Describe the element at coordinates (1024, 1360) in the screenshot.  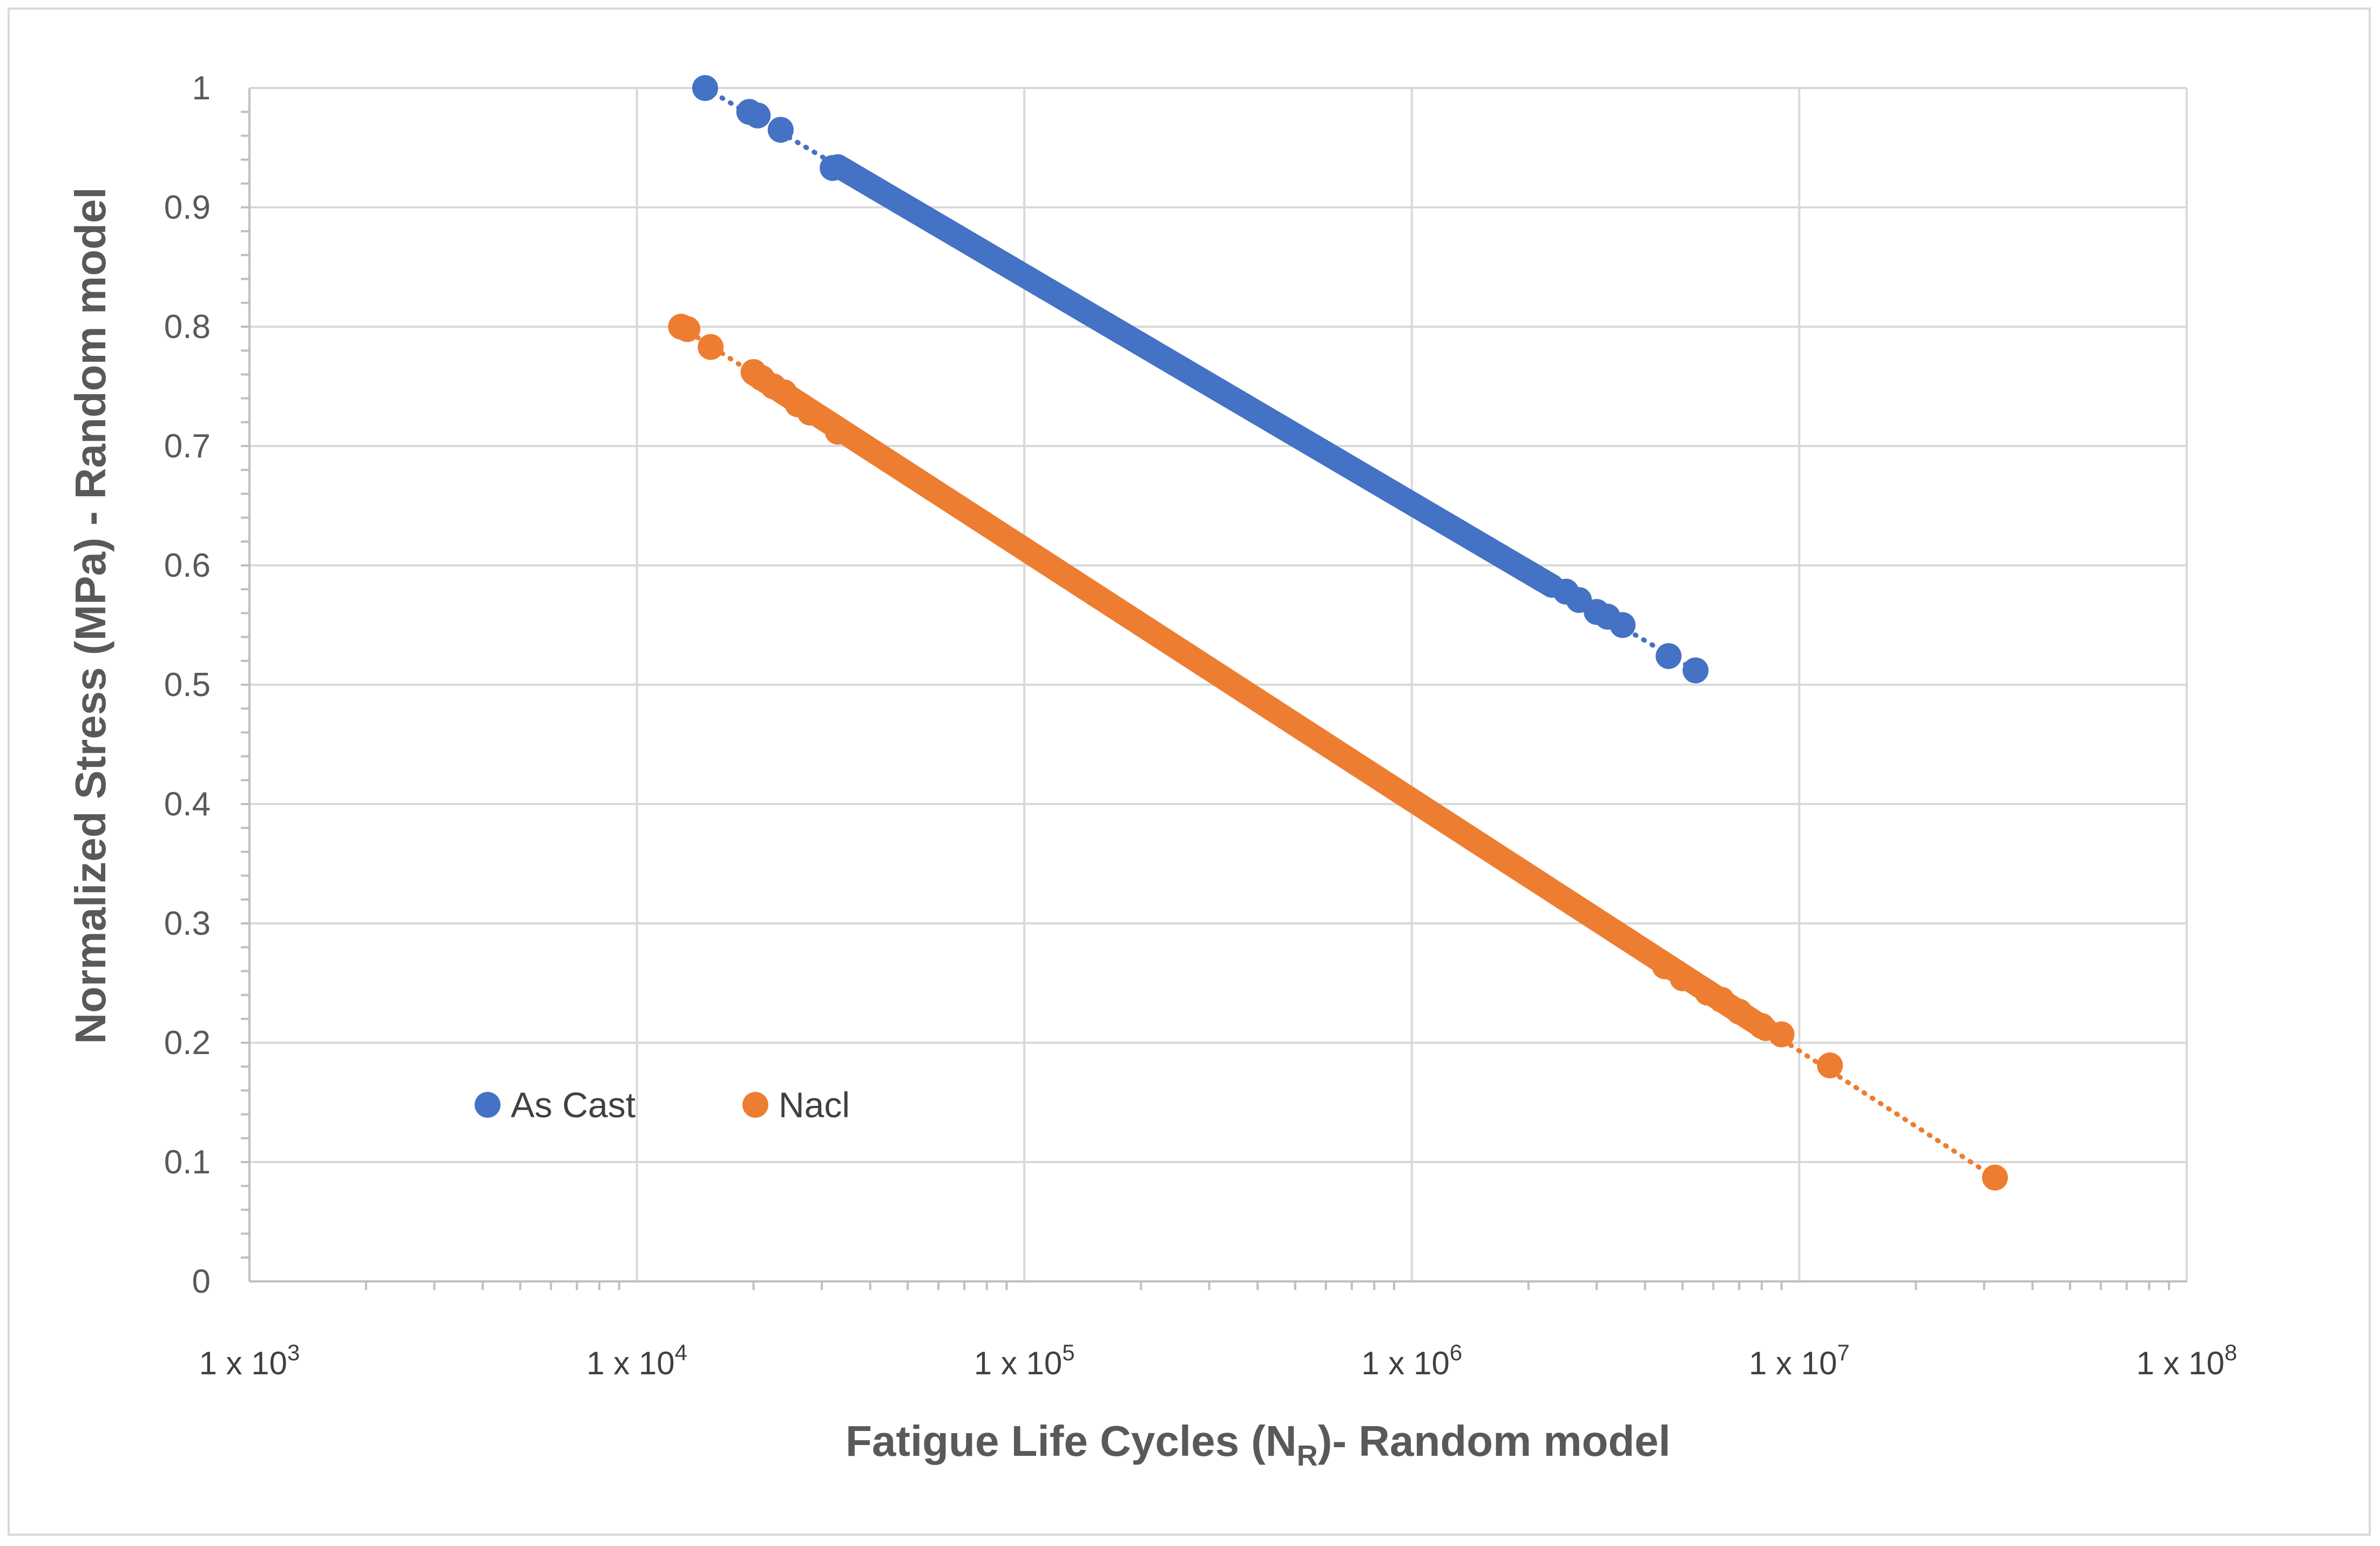
I see `x-tick-label: 1 x 10⁵` at that location.